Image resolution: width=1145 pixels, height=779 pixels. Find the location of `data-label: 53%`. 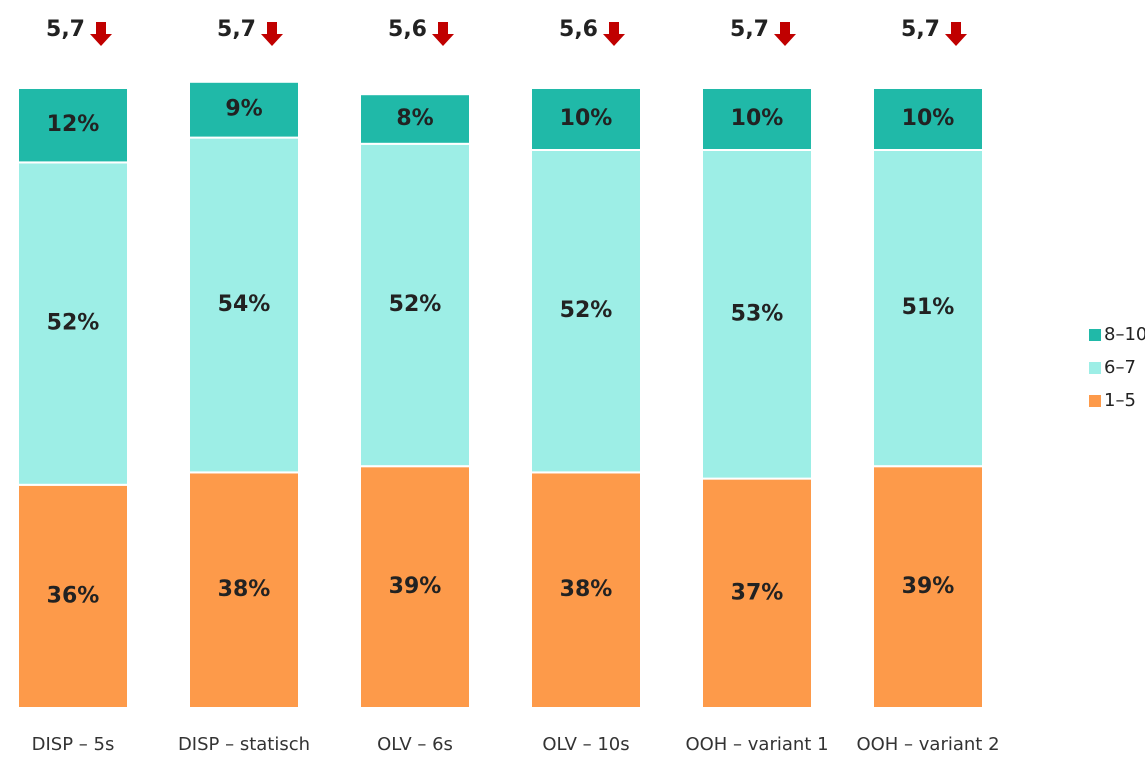

data-label: 53% is located at coordinates (757, 313).